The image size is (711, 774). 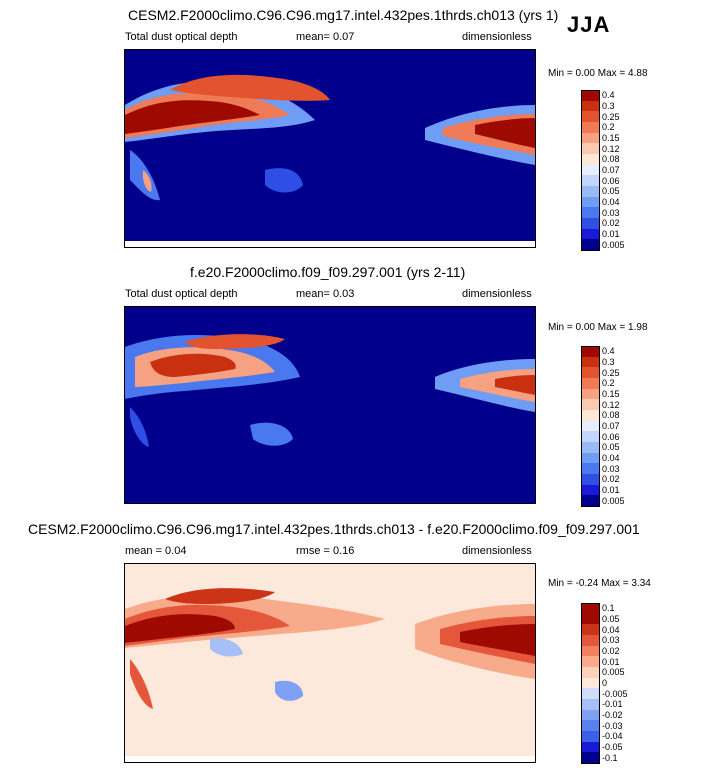 What do you see at coordinates (515, 385) in the screenshot?
I see `panel2-plume-high-east` at bounding box center [515, 385].